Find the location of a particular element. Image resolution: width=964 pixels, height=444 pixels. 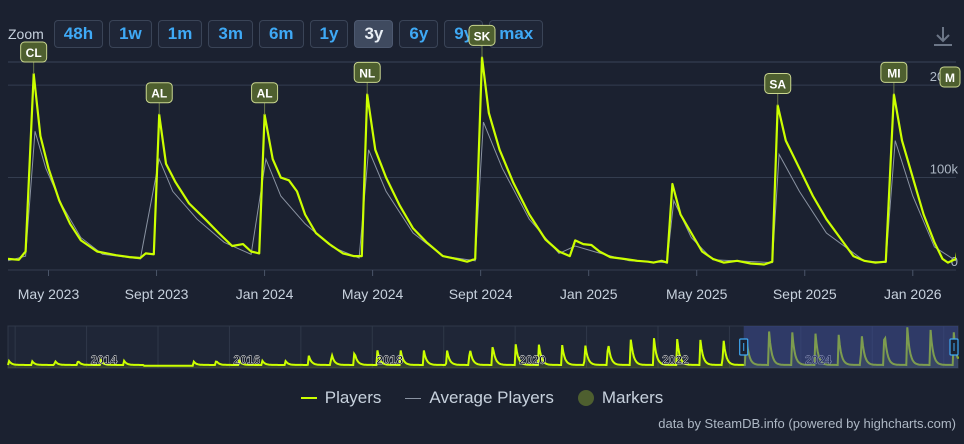

legend-players: Players is located at coordinates (341, 398).